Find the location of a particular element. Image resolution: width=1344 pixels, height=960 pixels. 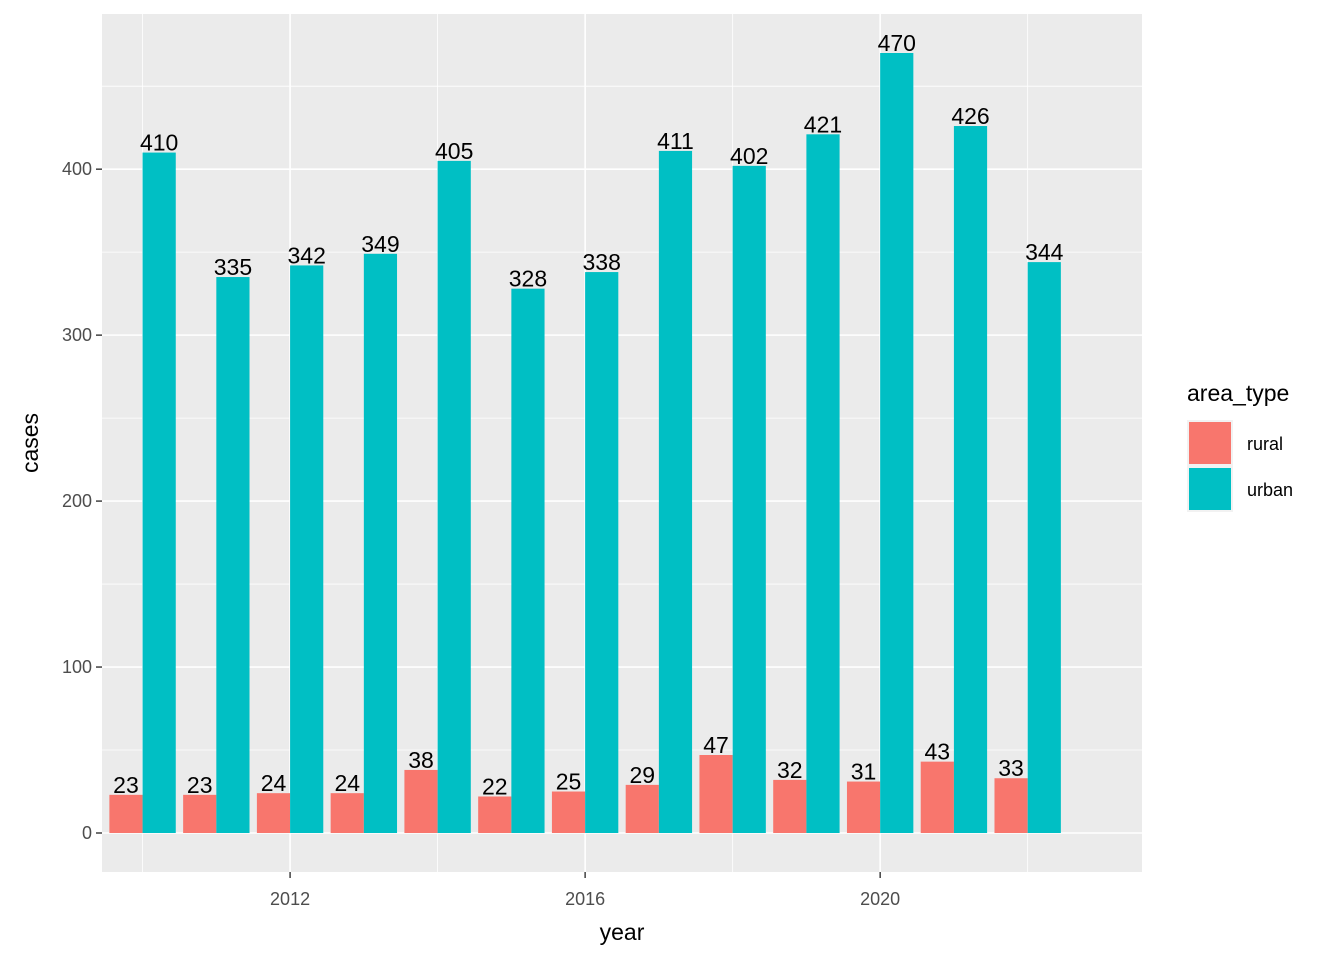

data-label-urban: 411 is located at coordinates (675, 141).